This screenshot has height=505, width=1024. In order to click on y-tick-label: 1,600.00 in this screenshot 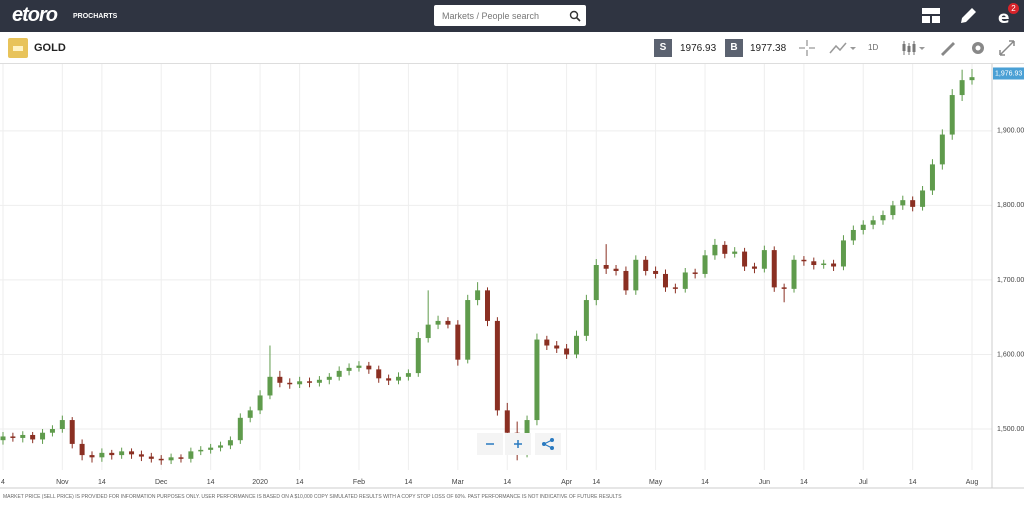, I will do `click(1010, 354)`.